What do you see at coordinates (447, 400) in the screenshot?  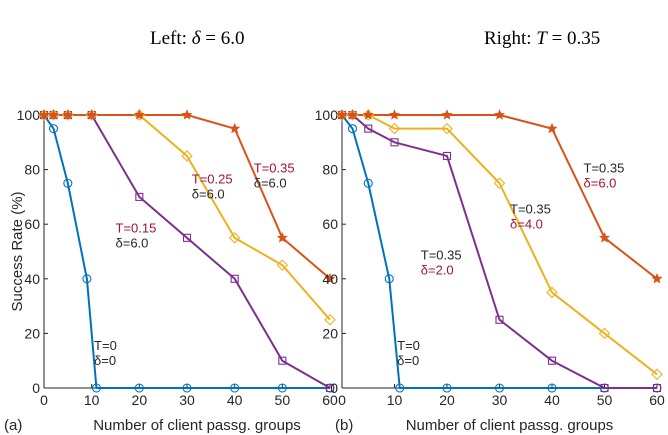 I see `x-tick-label: 20` at bounding box center [447, 400].